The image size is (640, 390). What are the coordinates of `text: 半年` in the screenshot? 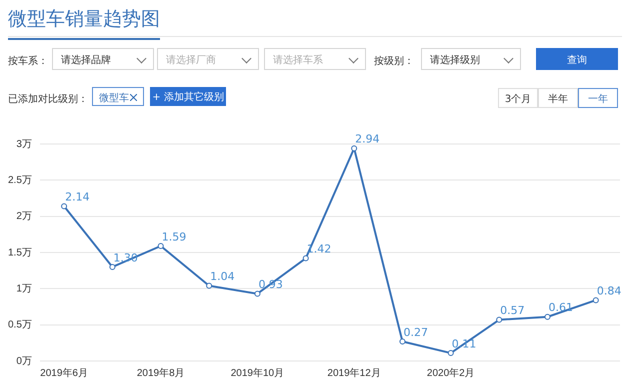 It's located at (558, 99).